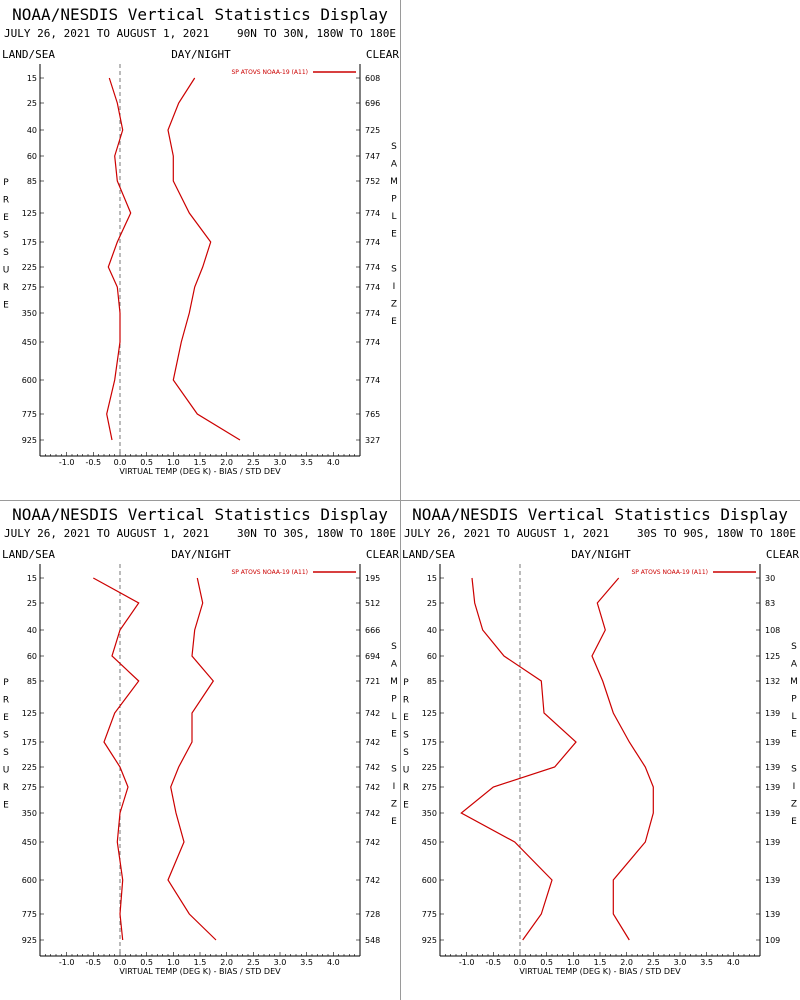  I want to click on clear-header: CLEAR, so click(382, 54).